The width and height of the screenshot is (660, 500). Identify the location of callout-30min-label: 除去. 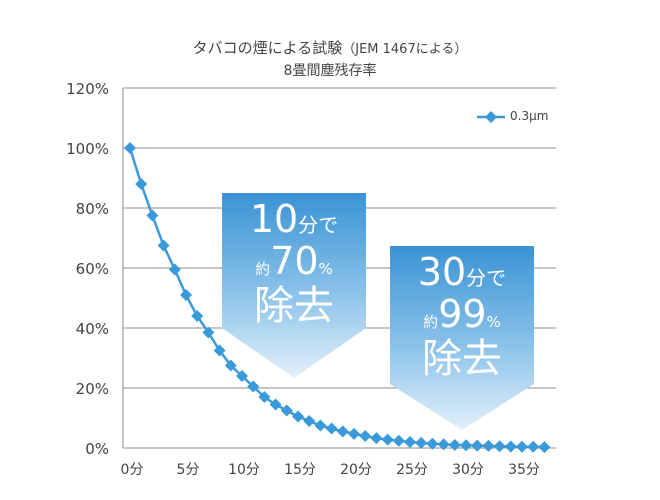
(462, 359).